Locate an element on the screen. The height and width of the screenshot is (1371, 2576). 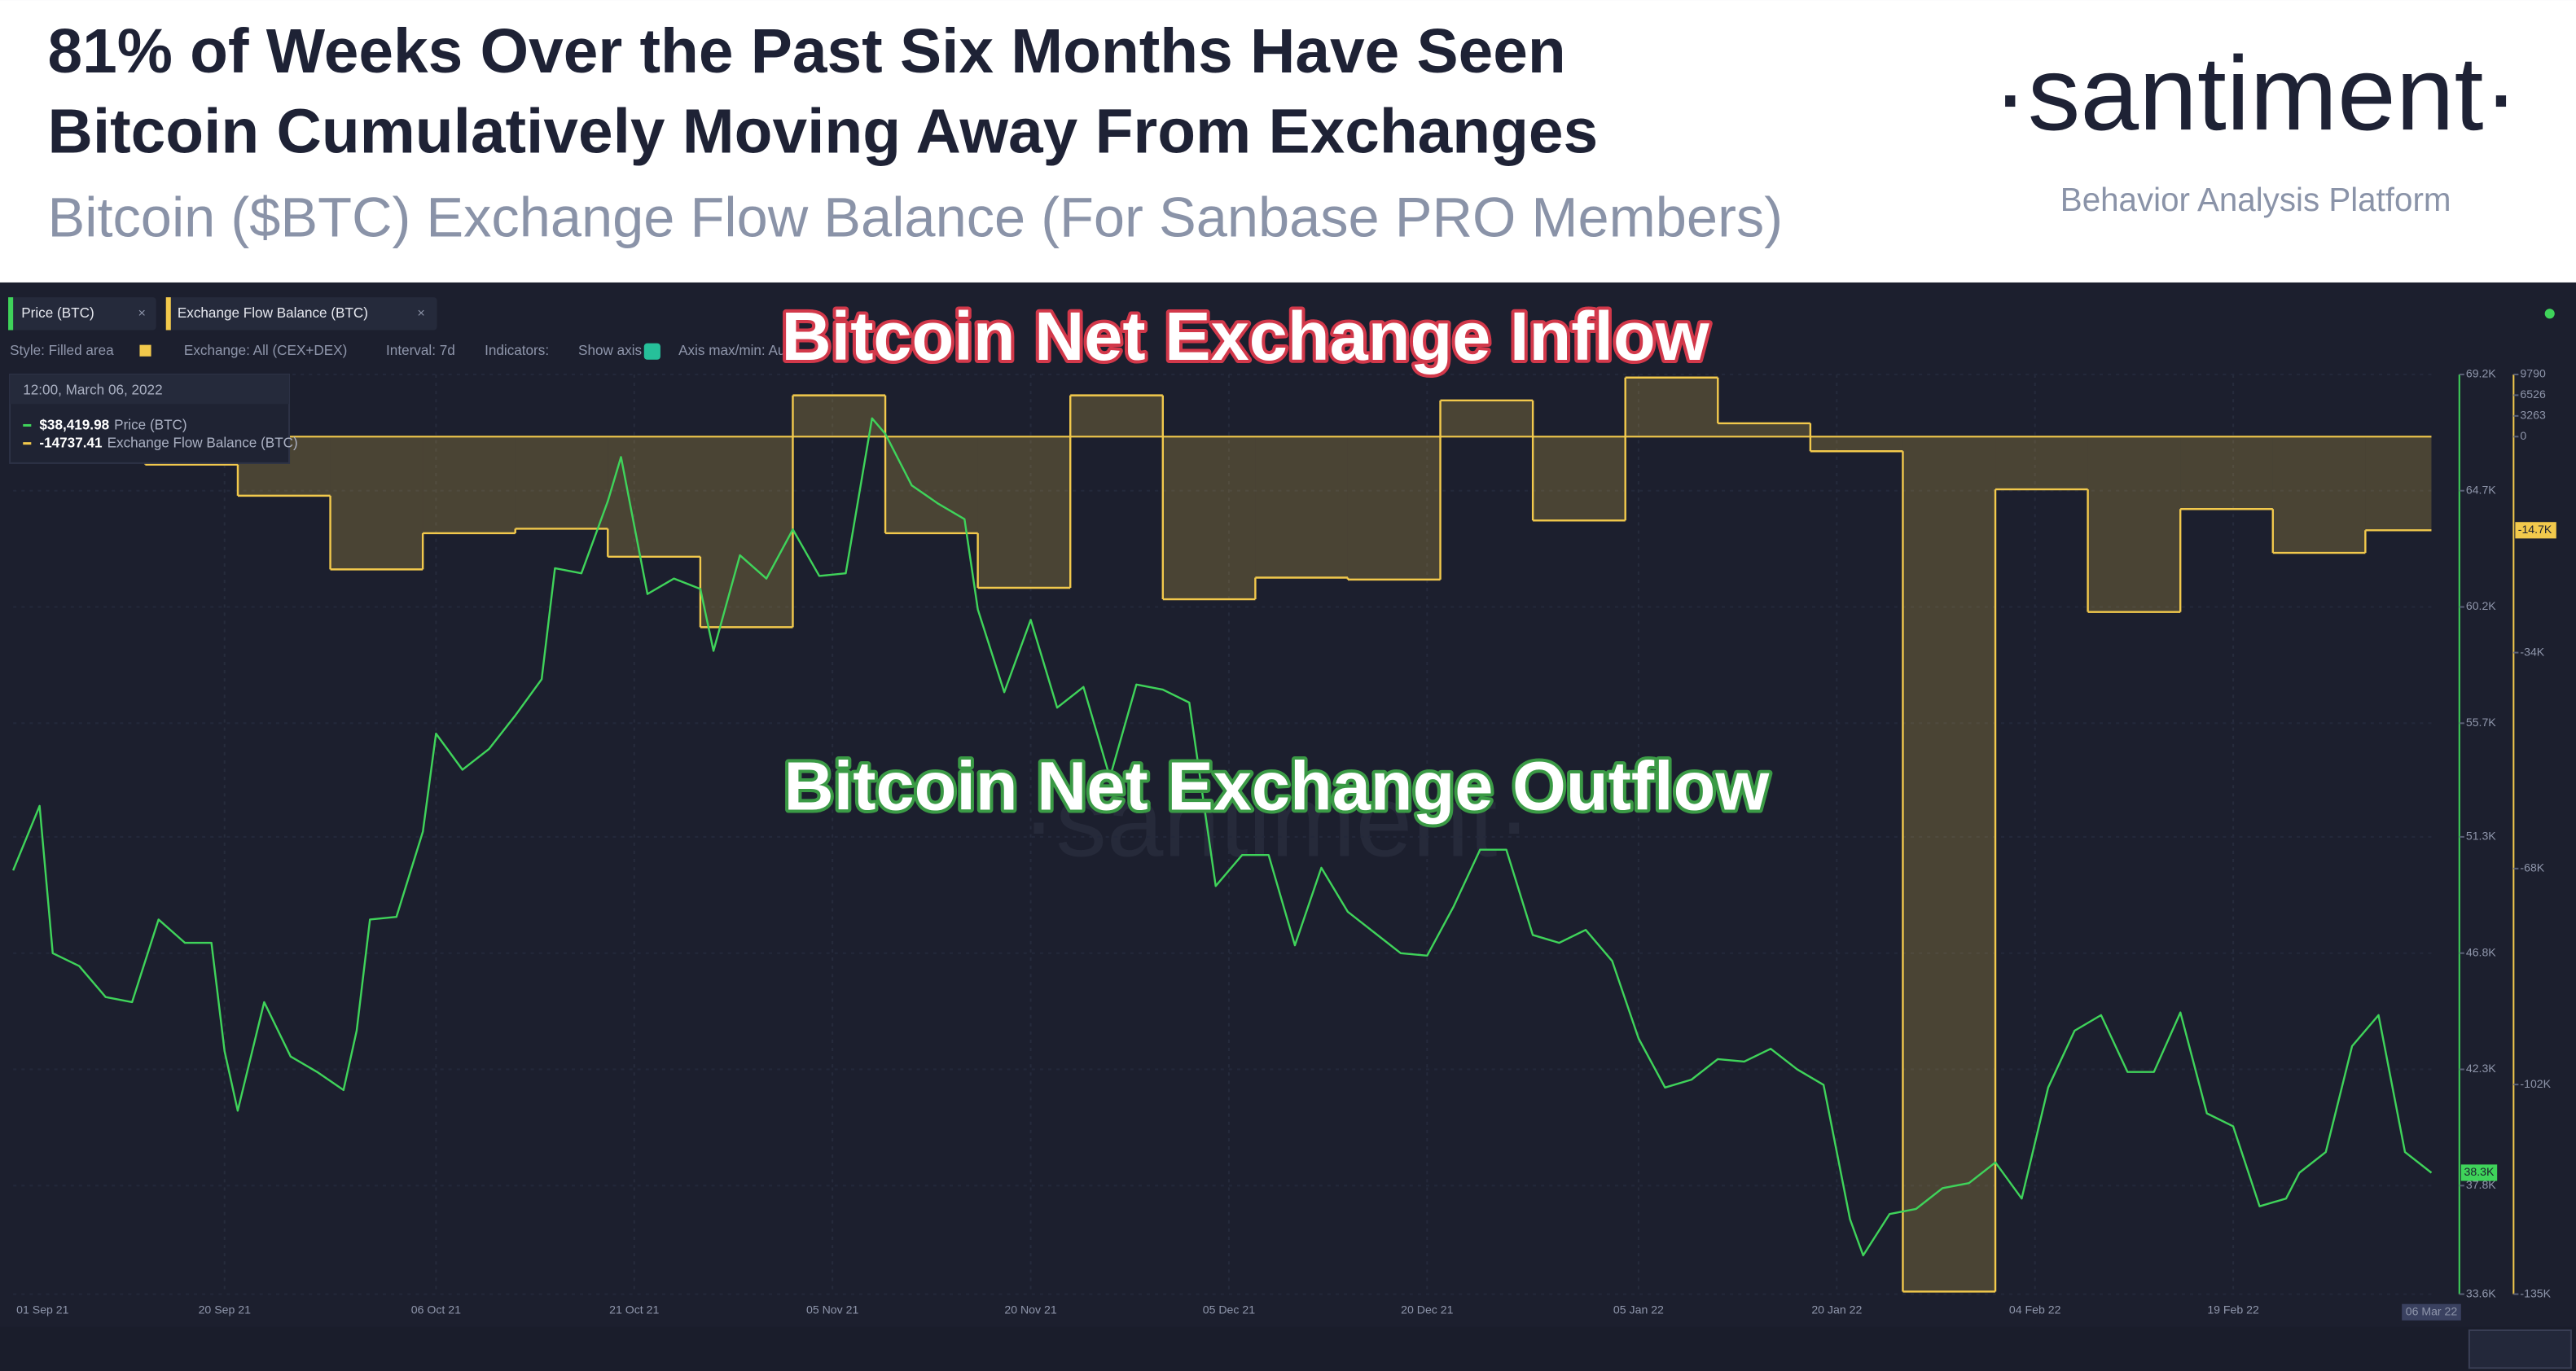
y-tick-label: 55.7K is located at coordinates (2481, 722).